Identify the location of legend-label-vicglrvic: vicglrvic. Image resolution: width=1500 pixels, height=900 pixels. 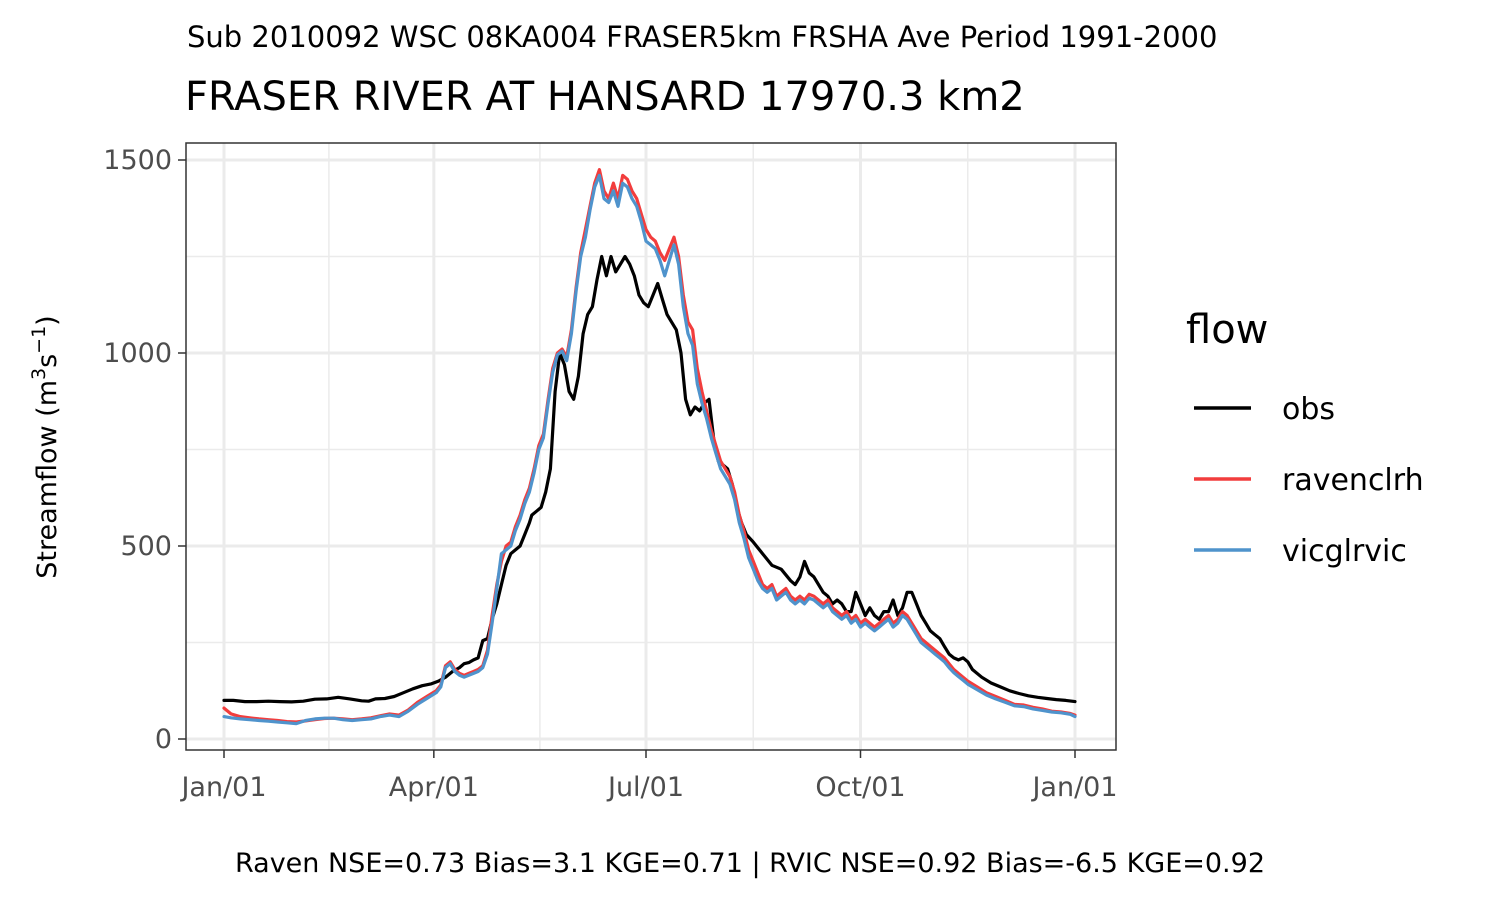
(1344, 551).